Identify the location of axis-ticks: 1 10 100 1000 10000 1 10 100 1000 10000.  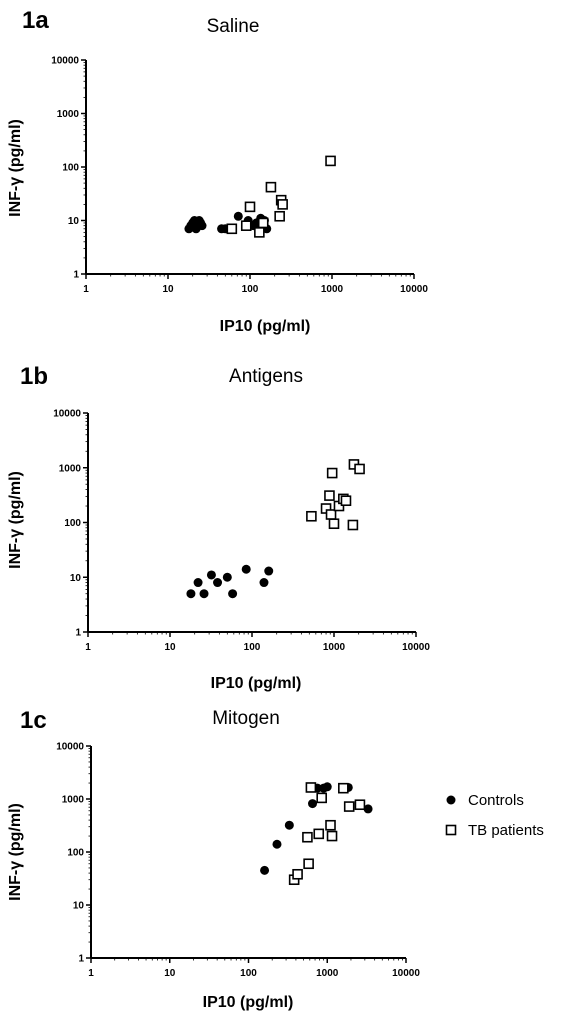
(238, 861).